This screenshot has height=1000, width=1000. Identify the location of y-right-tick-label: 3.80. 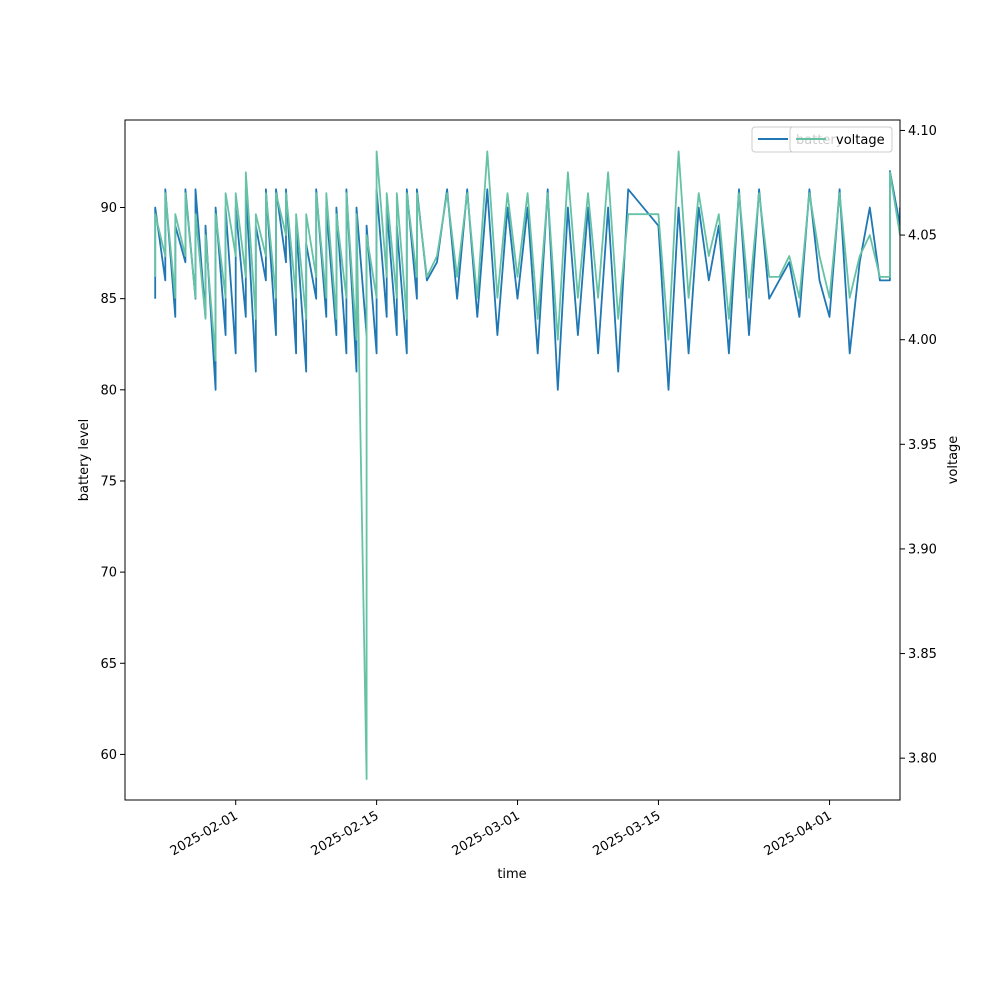
(922, 759).